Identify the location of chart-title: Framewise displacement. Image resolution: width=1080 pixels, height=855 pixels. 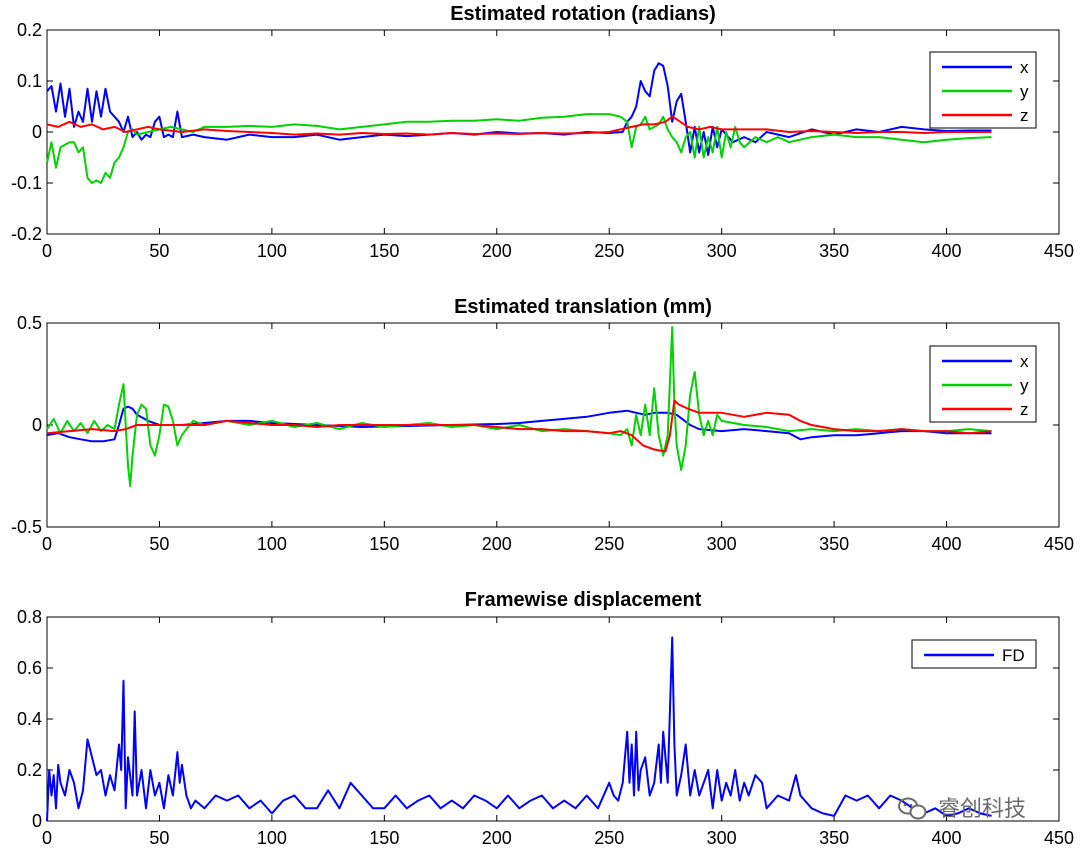
(583, 600).